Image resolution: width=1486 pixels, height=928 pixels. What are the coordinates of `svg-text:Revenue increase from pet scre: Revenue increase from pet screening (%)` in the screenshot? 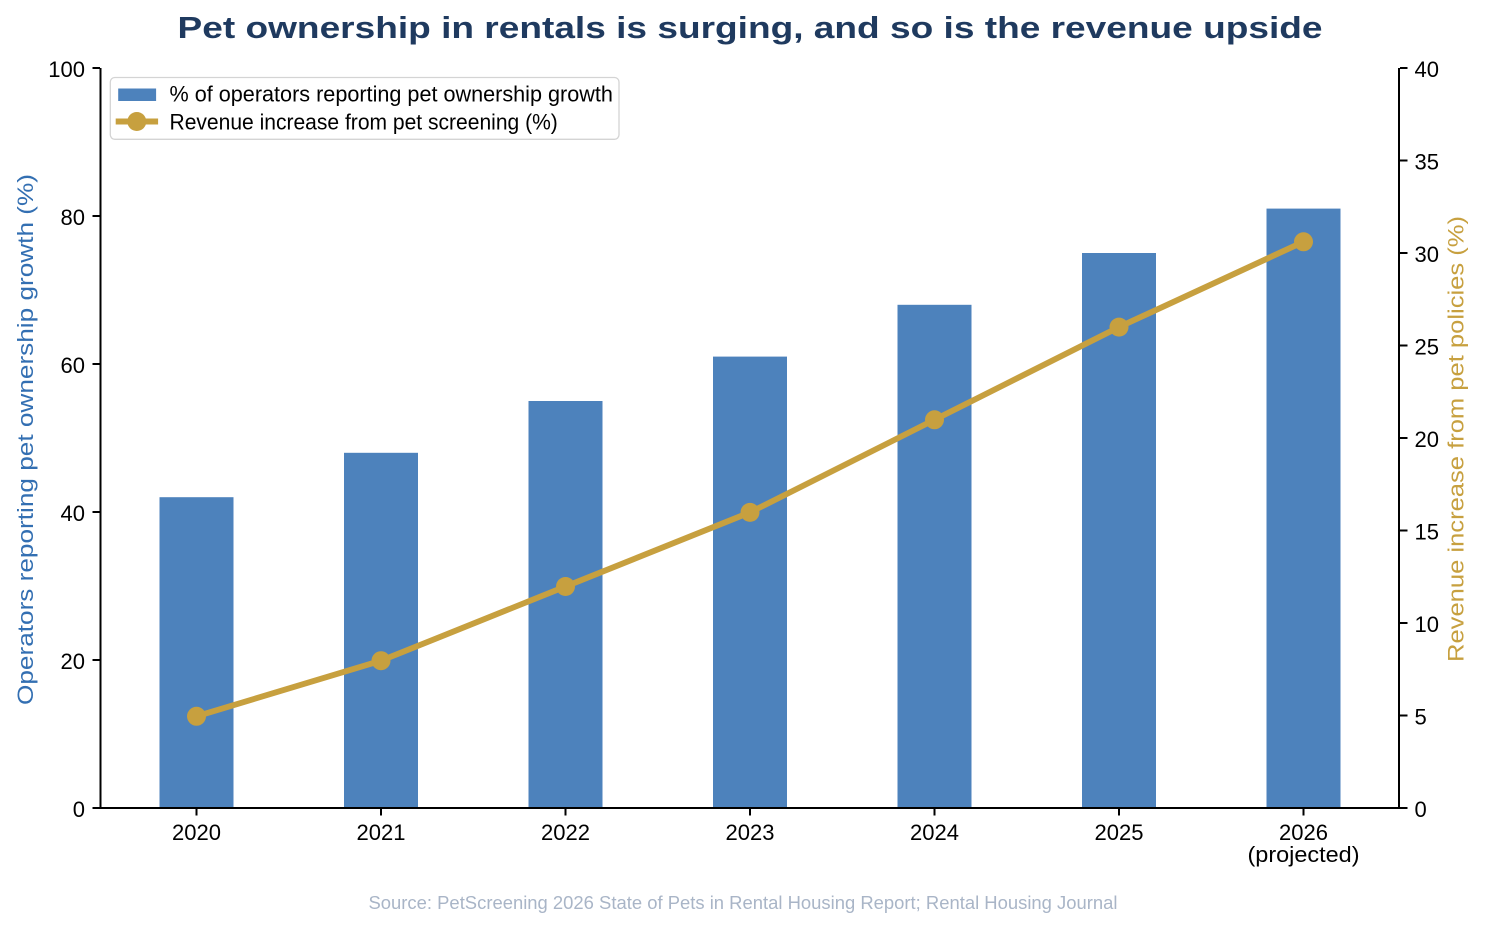 It's located at (364, 122).